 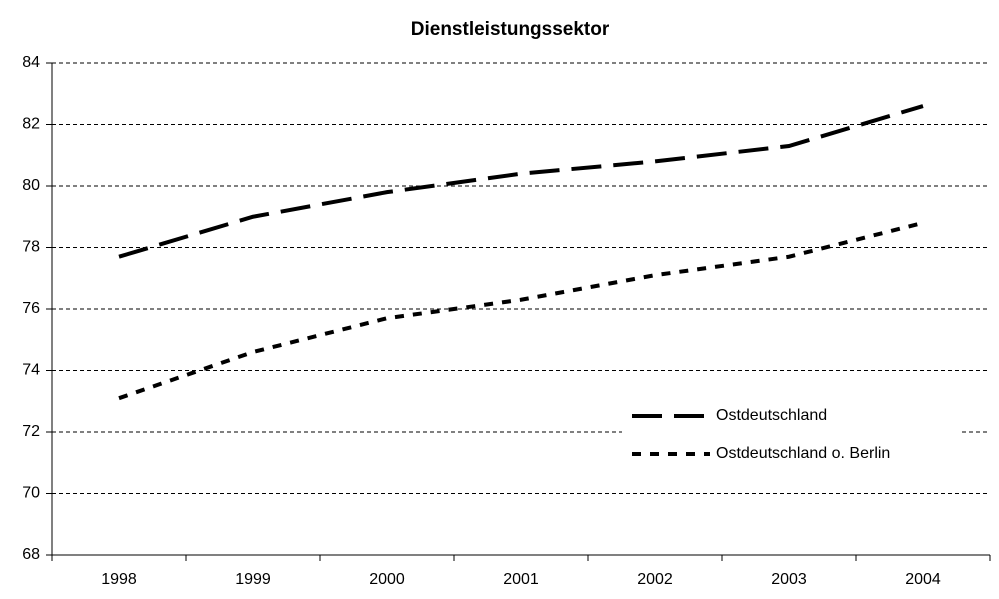 I want to click on y-tick-label: 78, so click(x=31, y=247).